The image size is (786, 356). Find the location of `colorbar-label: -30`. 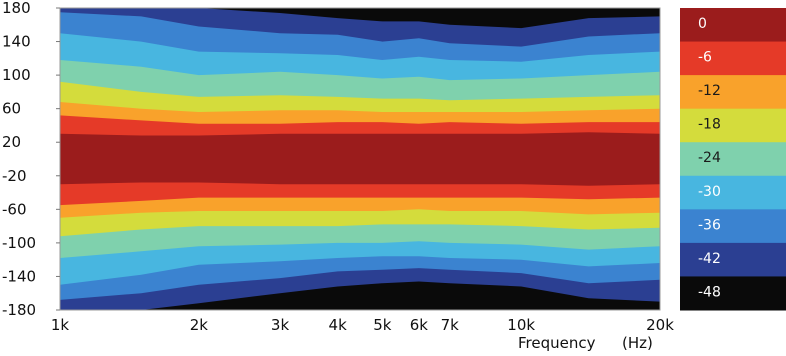

colorbar-label: -30 is located at coordinates (709, 192).